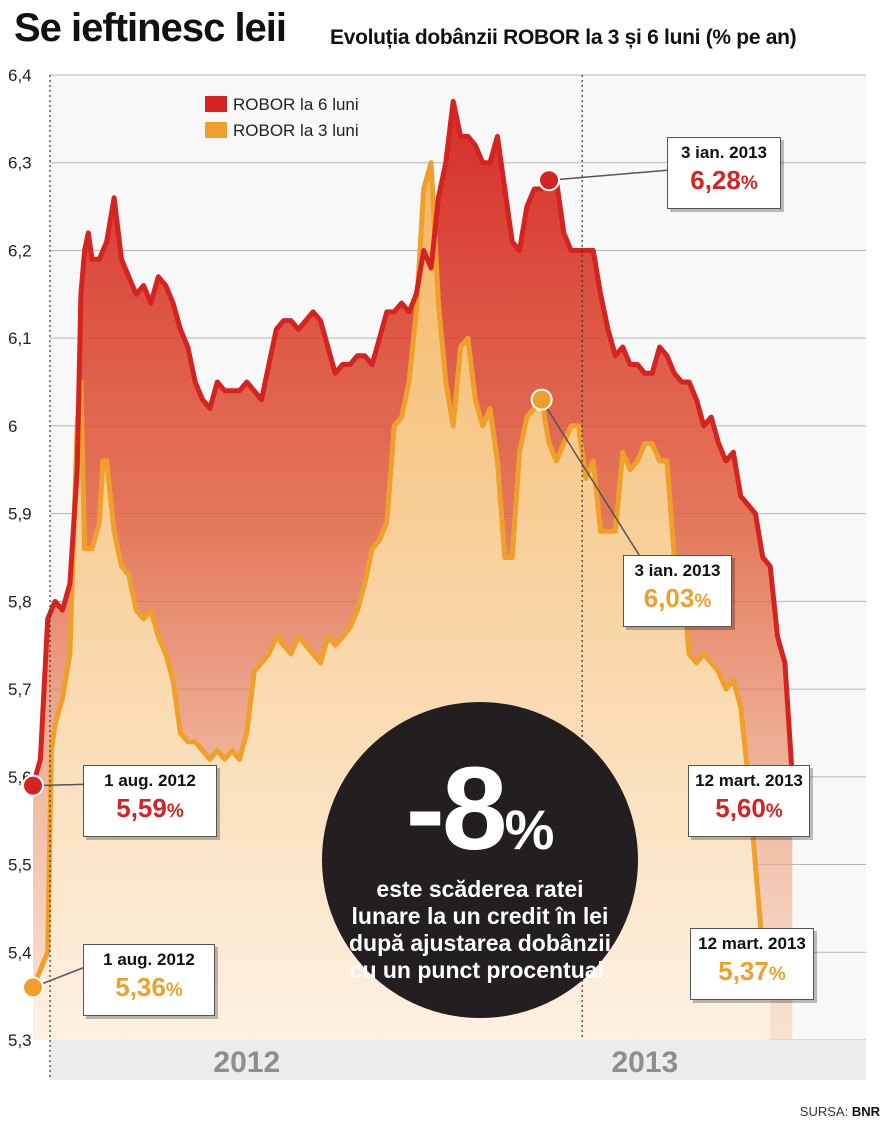 The width and height of the screenshot is (888, 1134). I want to click on callout-box: 1 aug. 2012 5,59%, so click(150, 801).